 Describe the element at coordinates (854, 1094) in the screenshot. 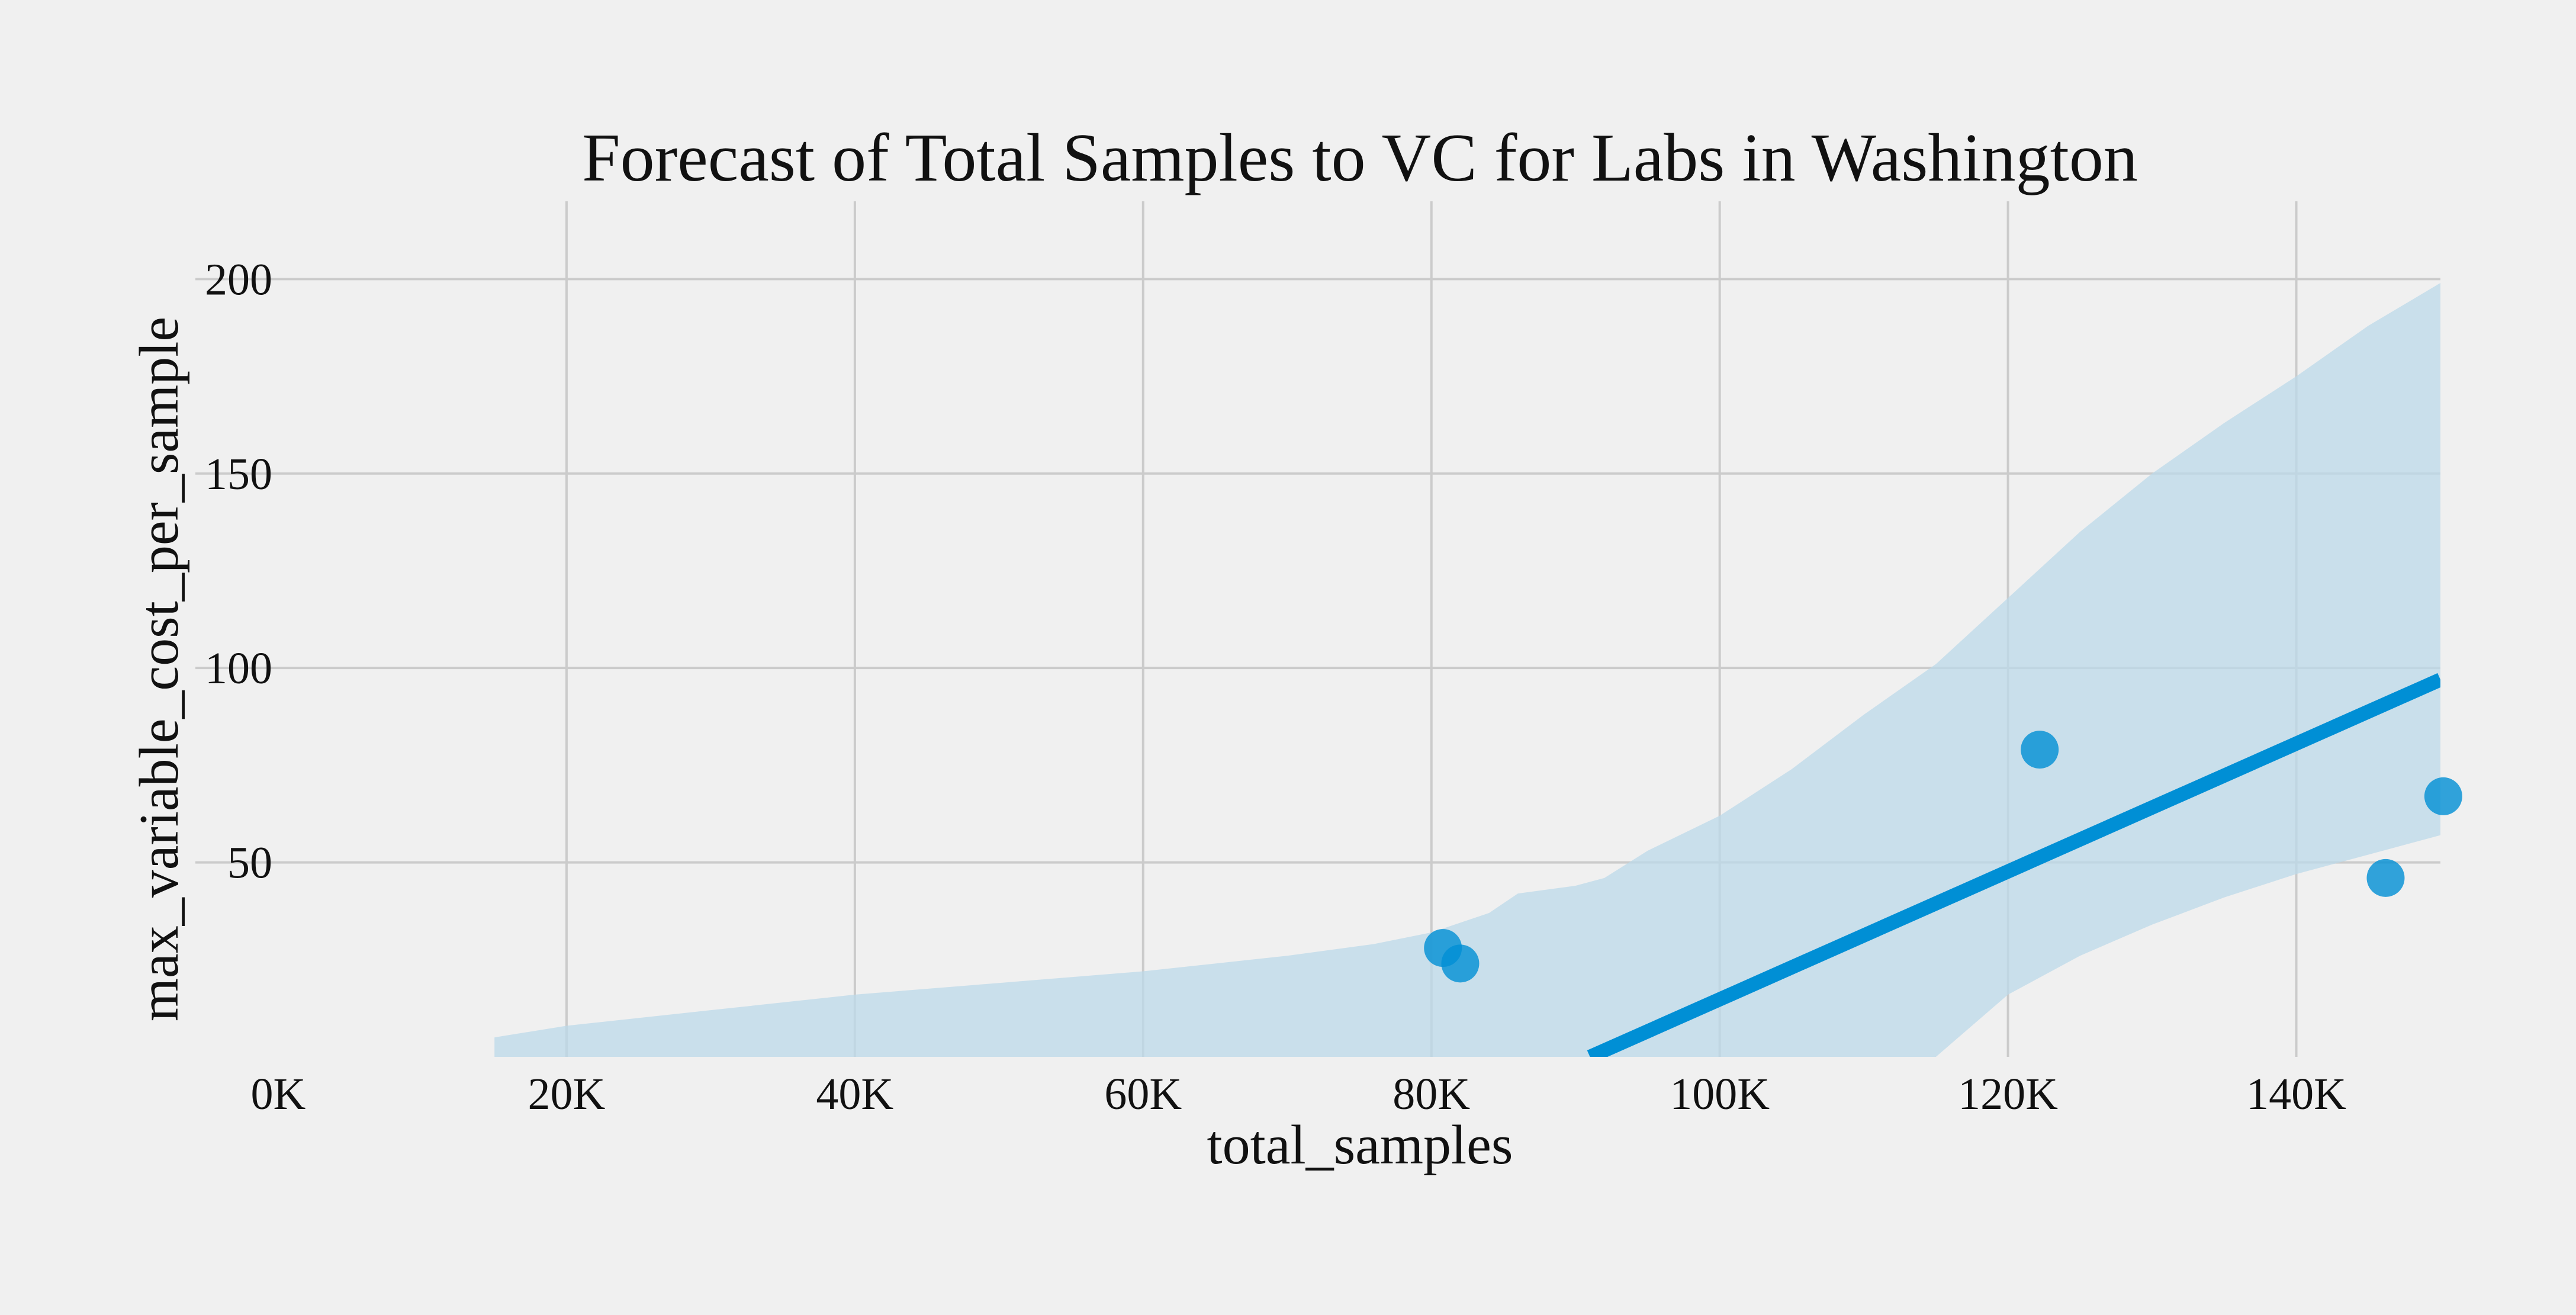

I see `x-tick-label: 40K` at that location.